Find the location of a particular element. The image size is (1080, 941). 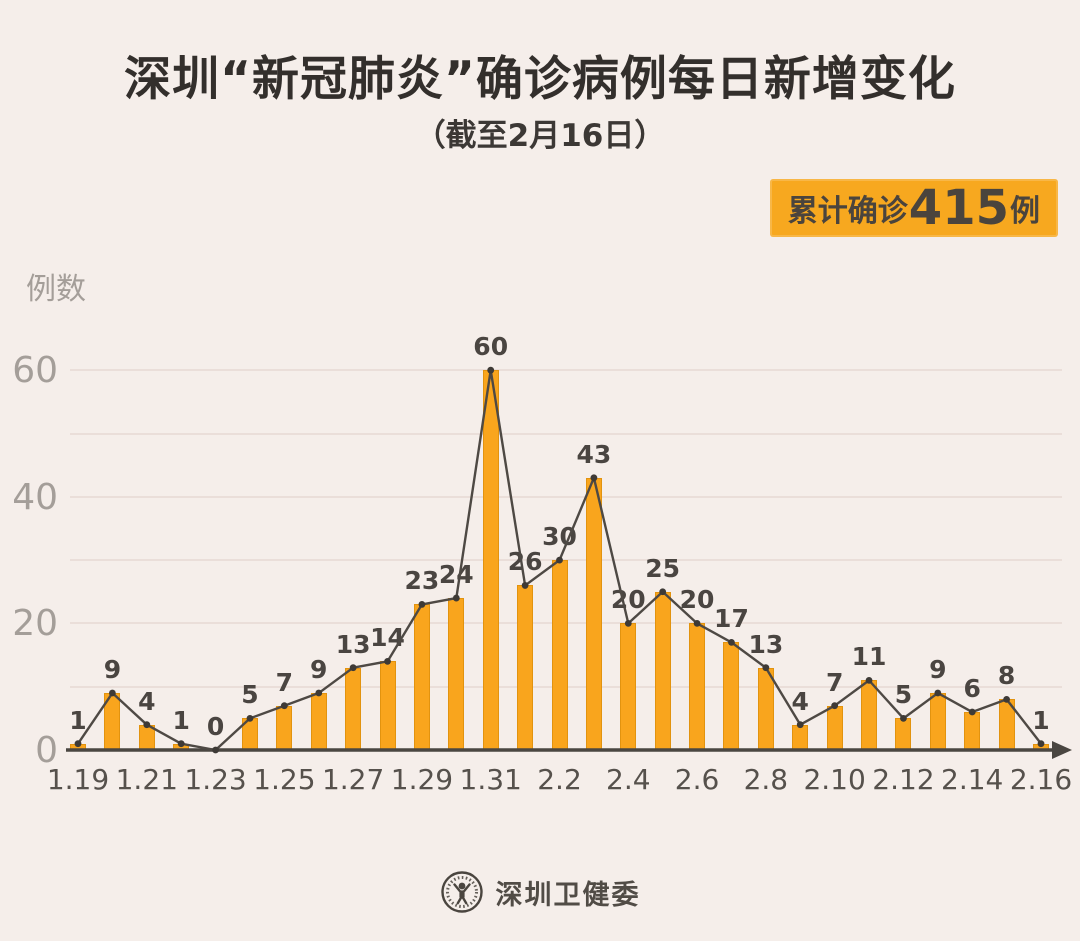

value-label-1.28: 14 is located at coordinates (387, 638).